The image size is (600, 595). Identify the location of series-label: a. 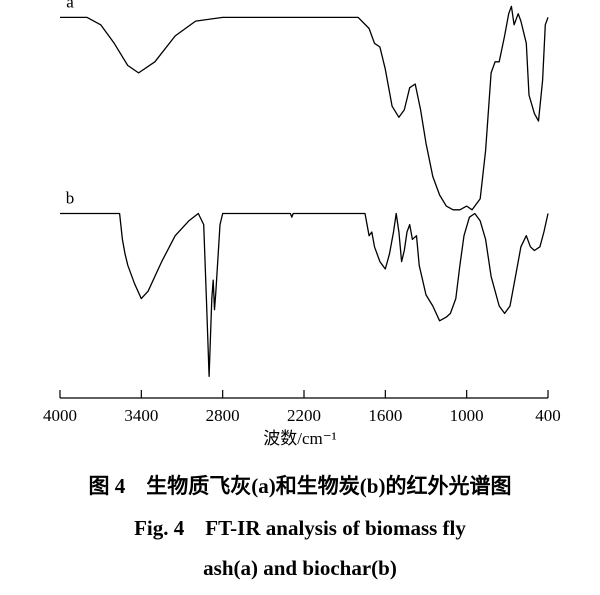
(70, 5).